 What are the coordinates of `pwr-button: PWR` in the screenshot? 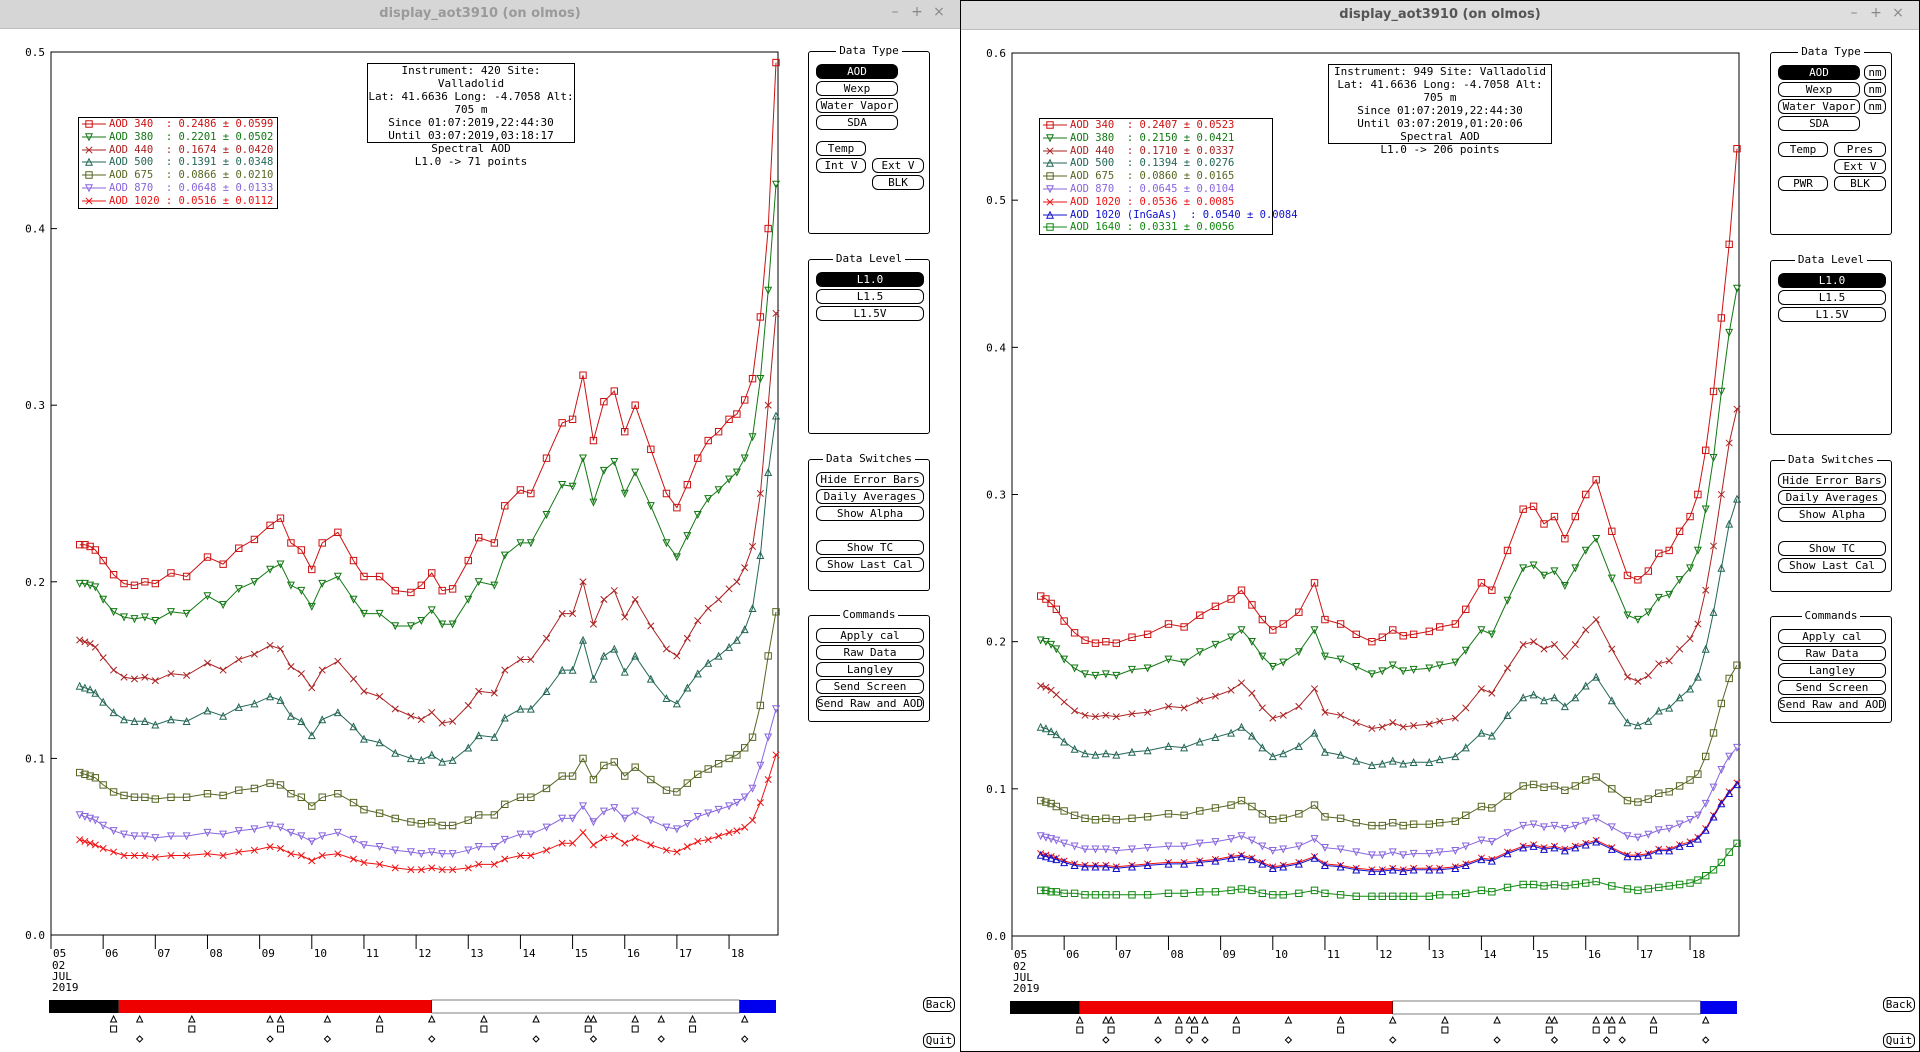 It's located at (1803, 183).